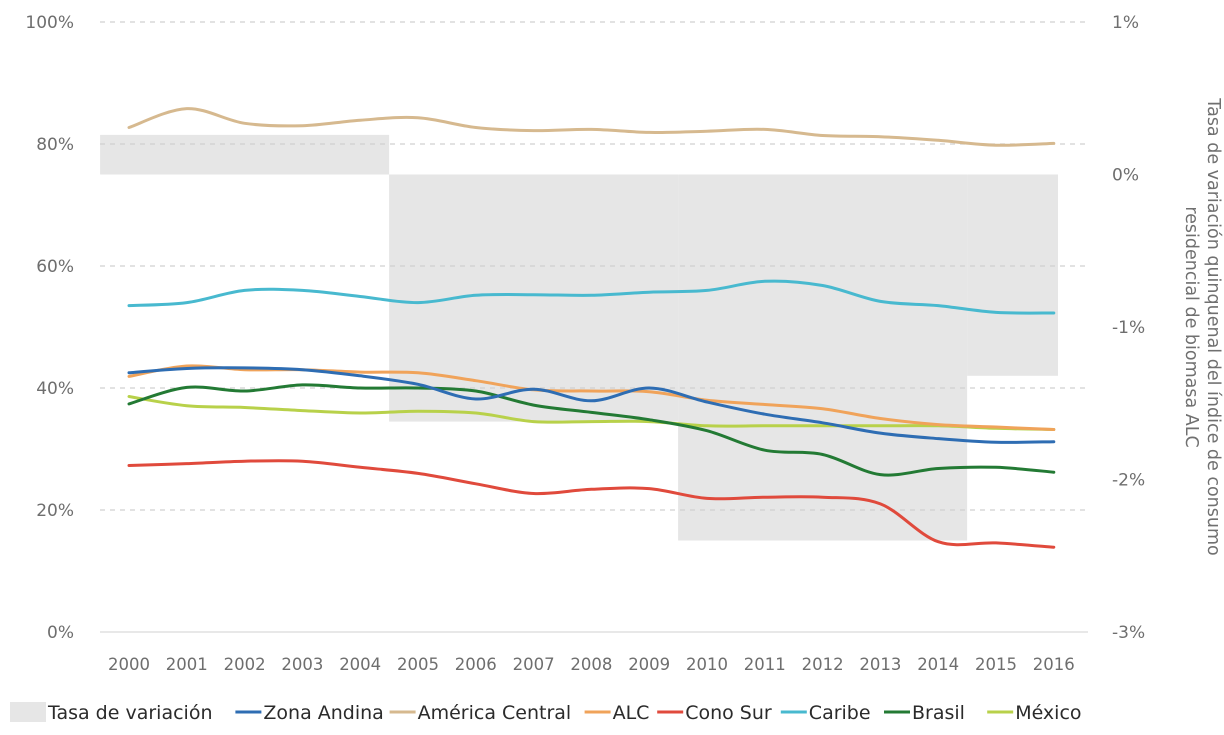  I want to click on x-tick-label: 2016, so click(1054, 664).